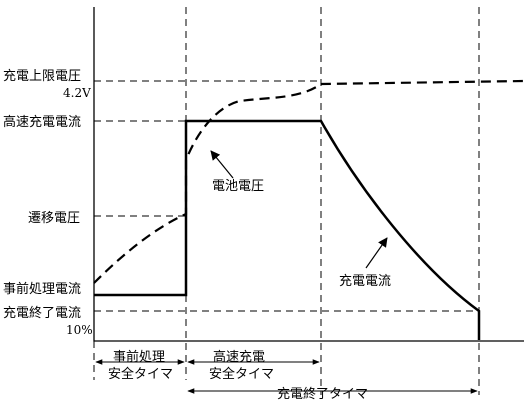  Describe the element at coordinates (376, 253) in the screenshot. I see `charge-current-leader` at that location.